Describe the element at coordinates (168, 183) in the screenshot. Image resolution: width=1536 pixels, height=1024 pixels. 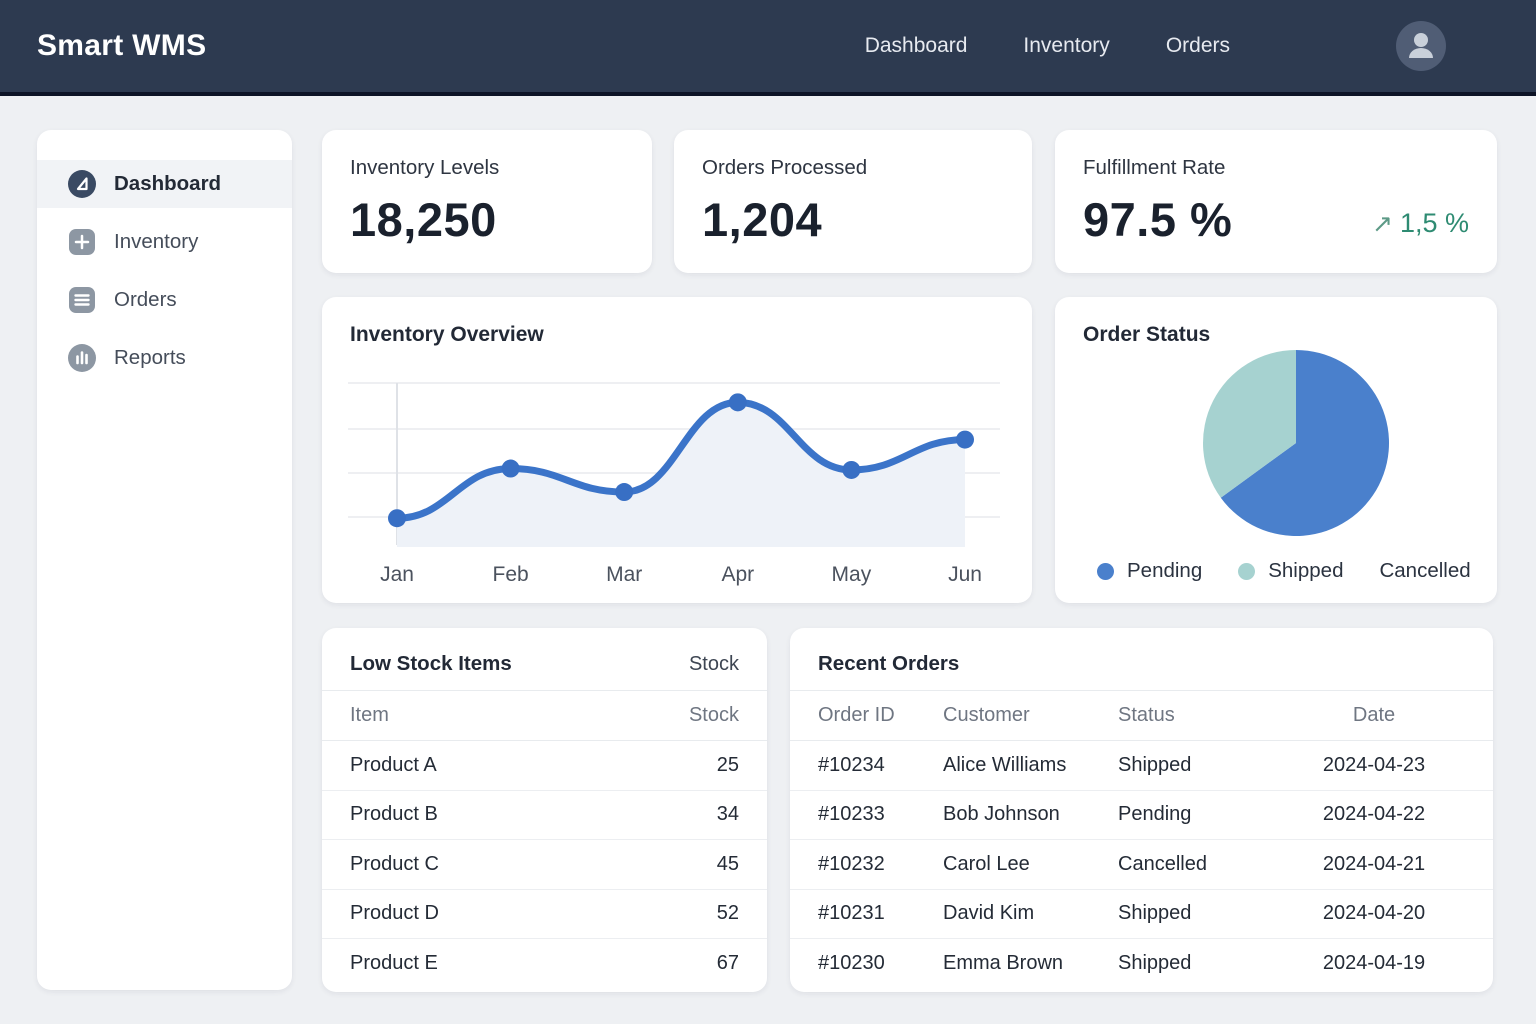
I see `sidebar-item-label: Dashboard` at that location.